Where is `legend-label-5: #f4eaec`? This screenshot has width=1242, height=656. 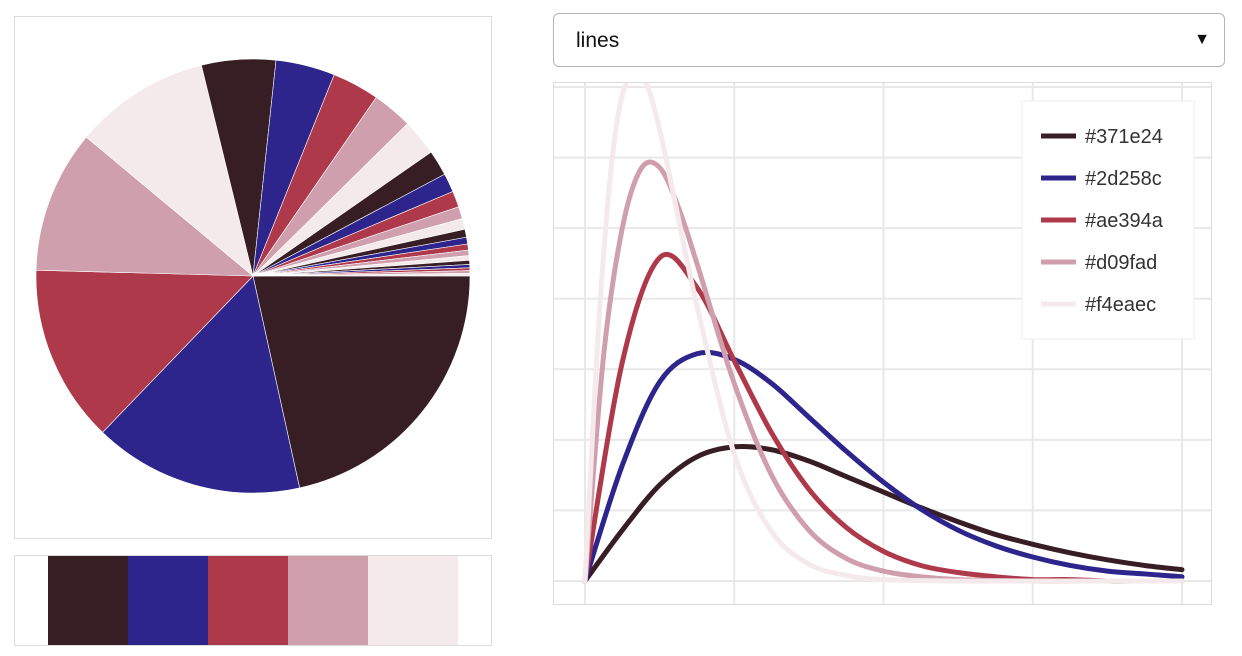 legend-label-5: #f4eaec is located at coordinates (1120, 305).